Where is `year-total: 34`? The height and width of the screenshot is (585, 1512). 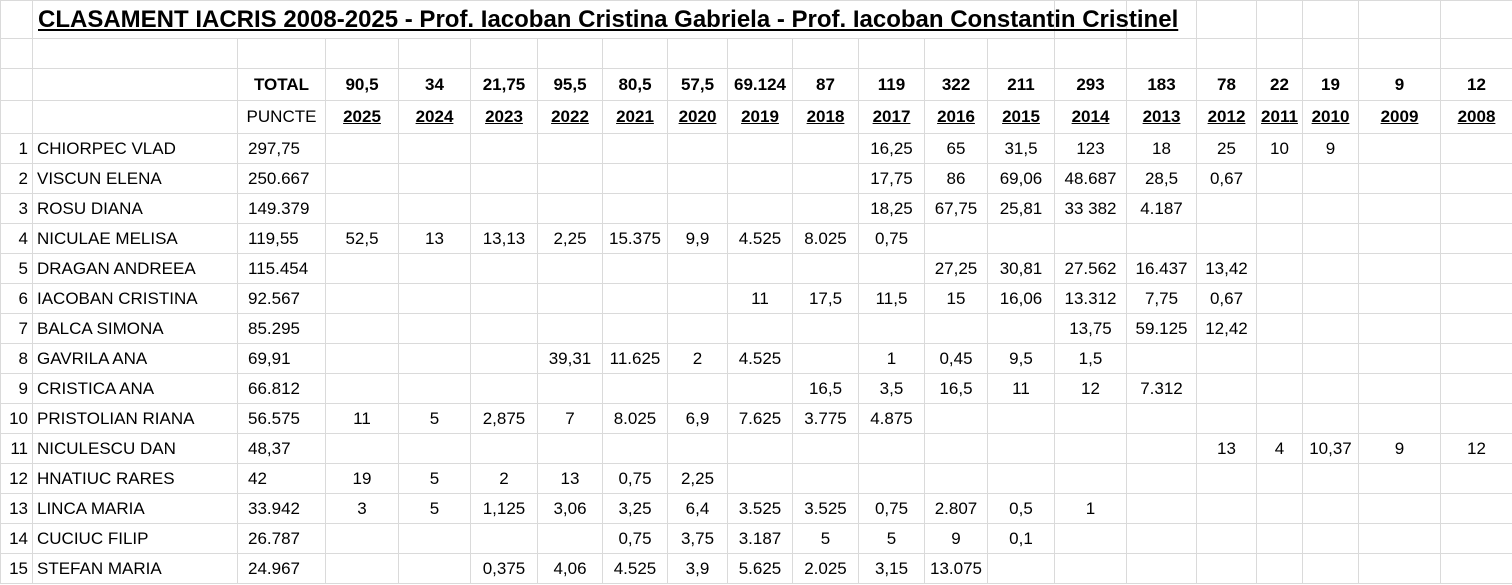
year-total: 34 is located at coordinates (434, 84).